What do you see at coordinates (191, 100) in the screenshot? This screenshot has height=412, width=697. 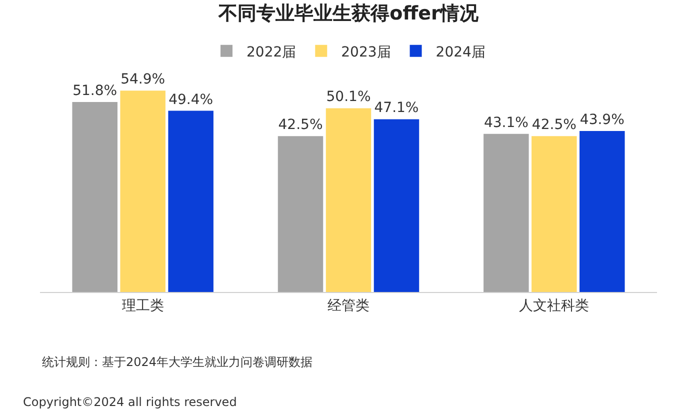 I see `data-label: 49.4%` at bounding box center [191, 100].